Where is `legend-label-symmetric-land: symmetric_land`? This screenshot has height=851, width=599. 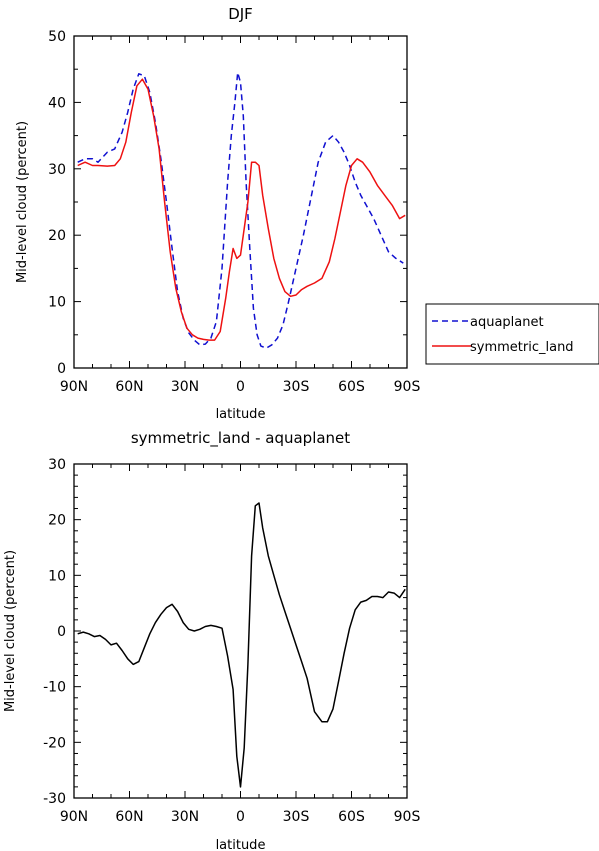
legend-label-symmetric-land: symmetric_land is located at coordinates (522, 347).